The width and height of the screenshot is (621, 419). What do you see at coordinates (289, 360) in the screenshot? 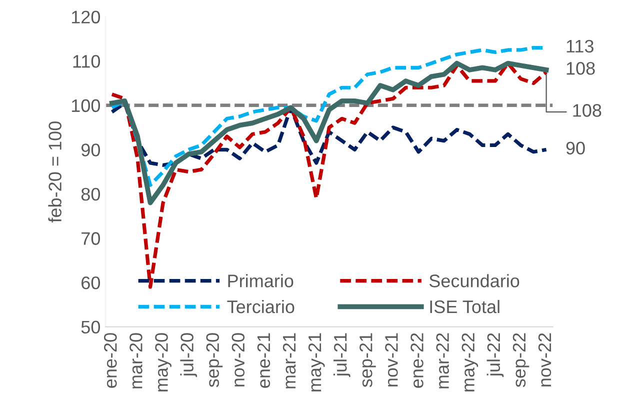
I see `x-tick-label: mar-21` at bounding box center [289, 360].